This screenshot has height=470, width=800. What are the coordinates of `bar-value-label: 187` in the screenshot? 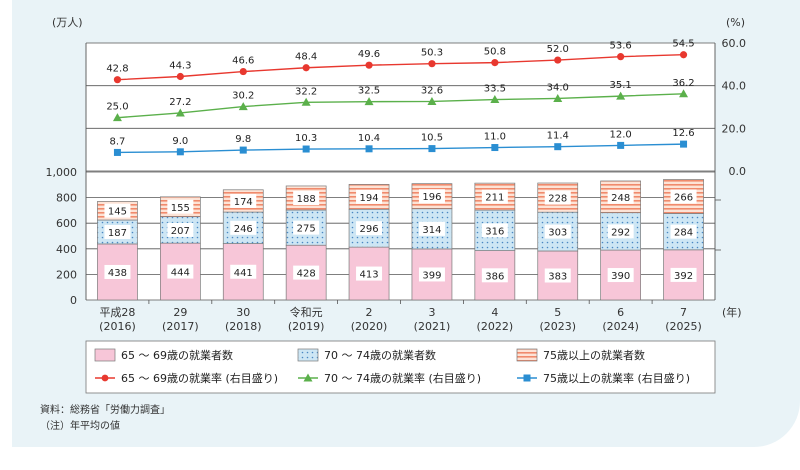 It's located at (117, 233).